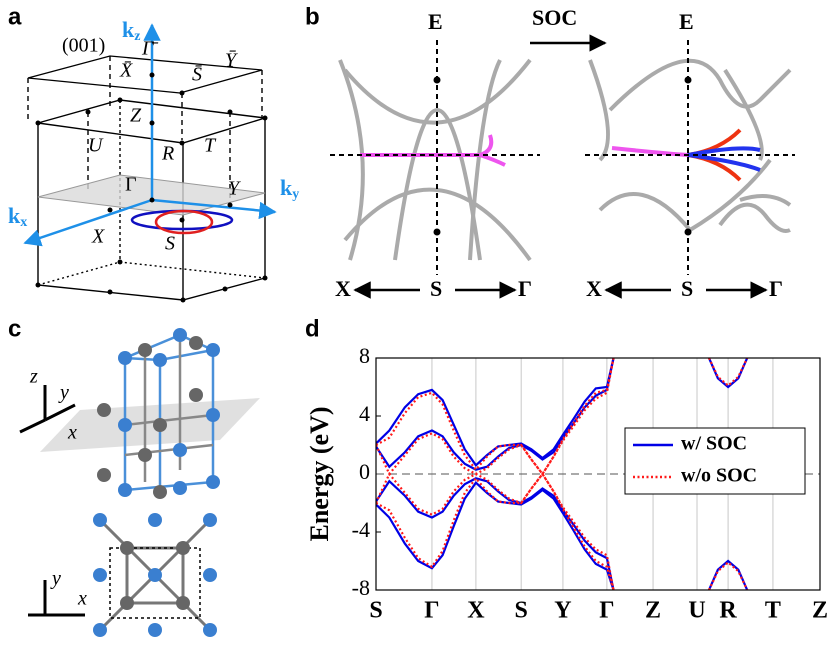 This screenshot has height=646, width=830. I want to click on y-tick-label: 4, so click(364, 413).